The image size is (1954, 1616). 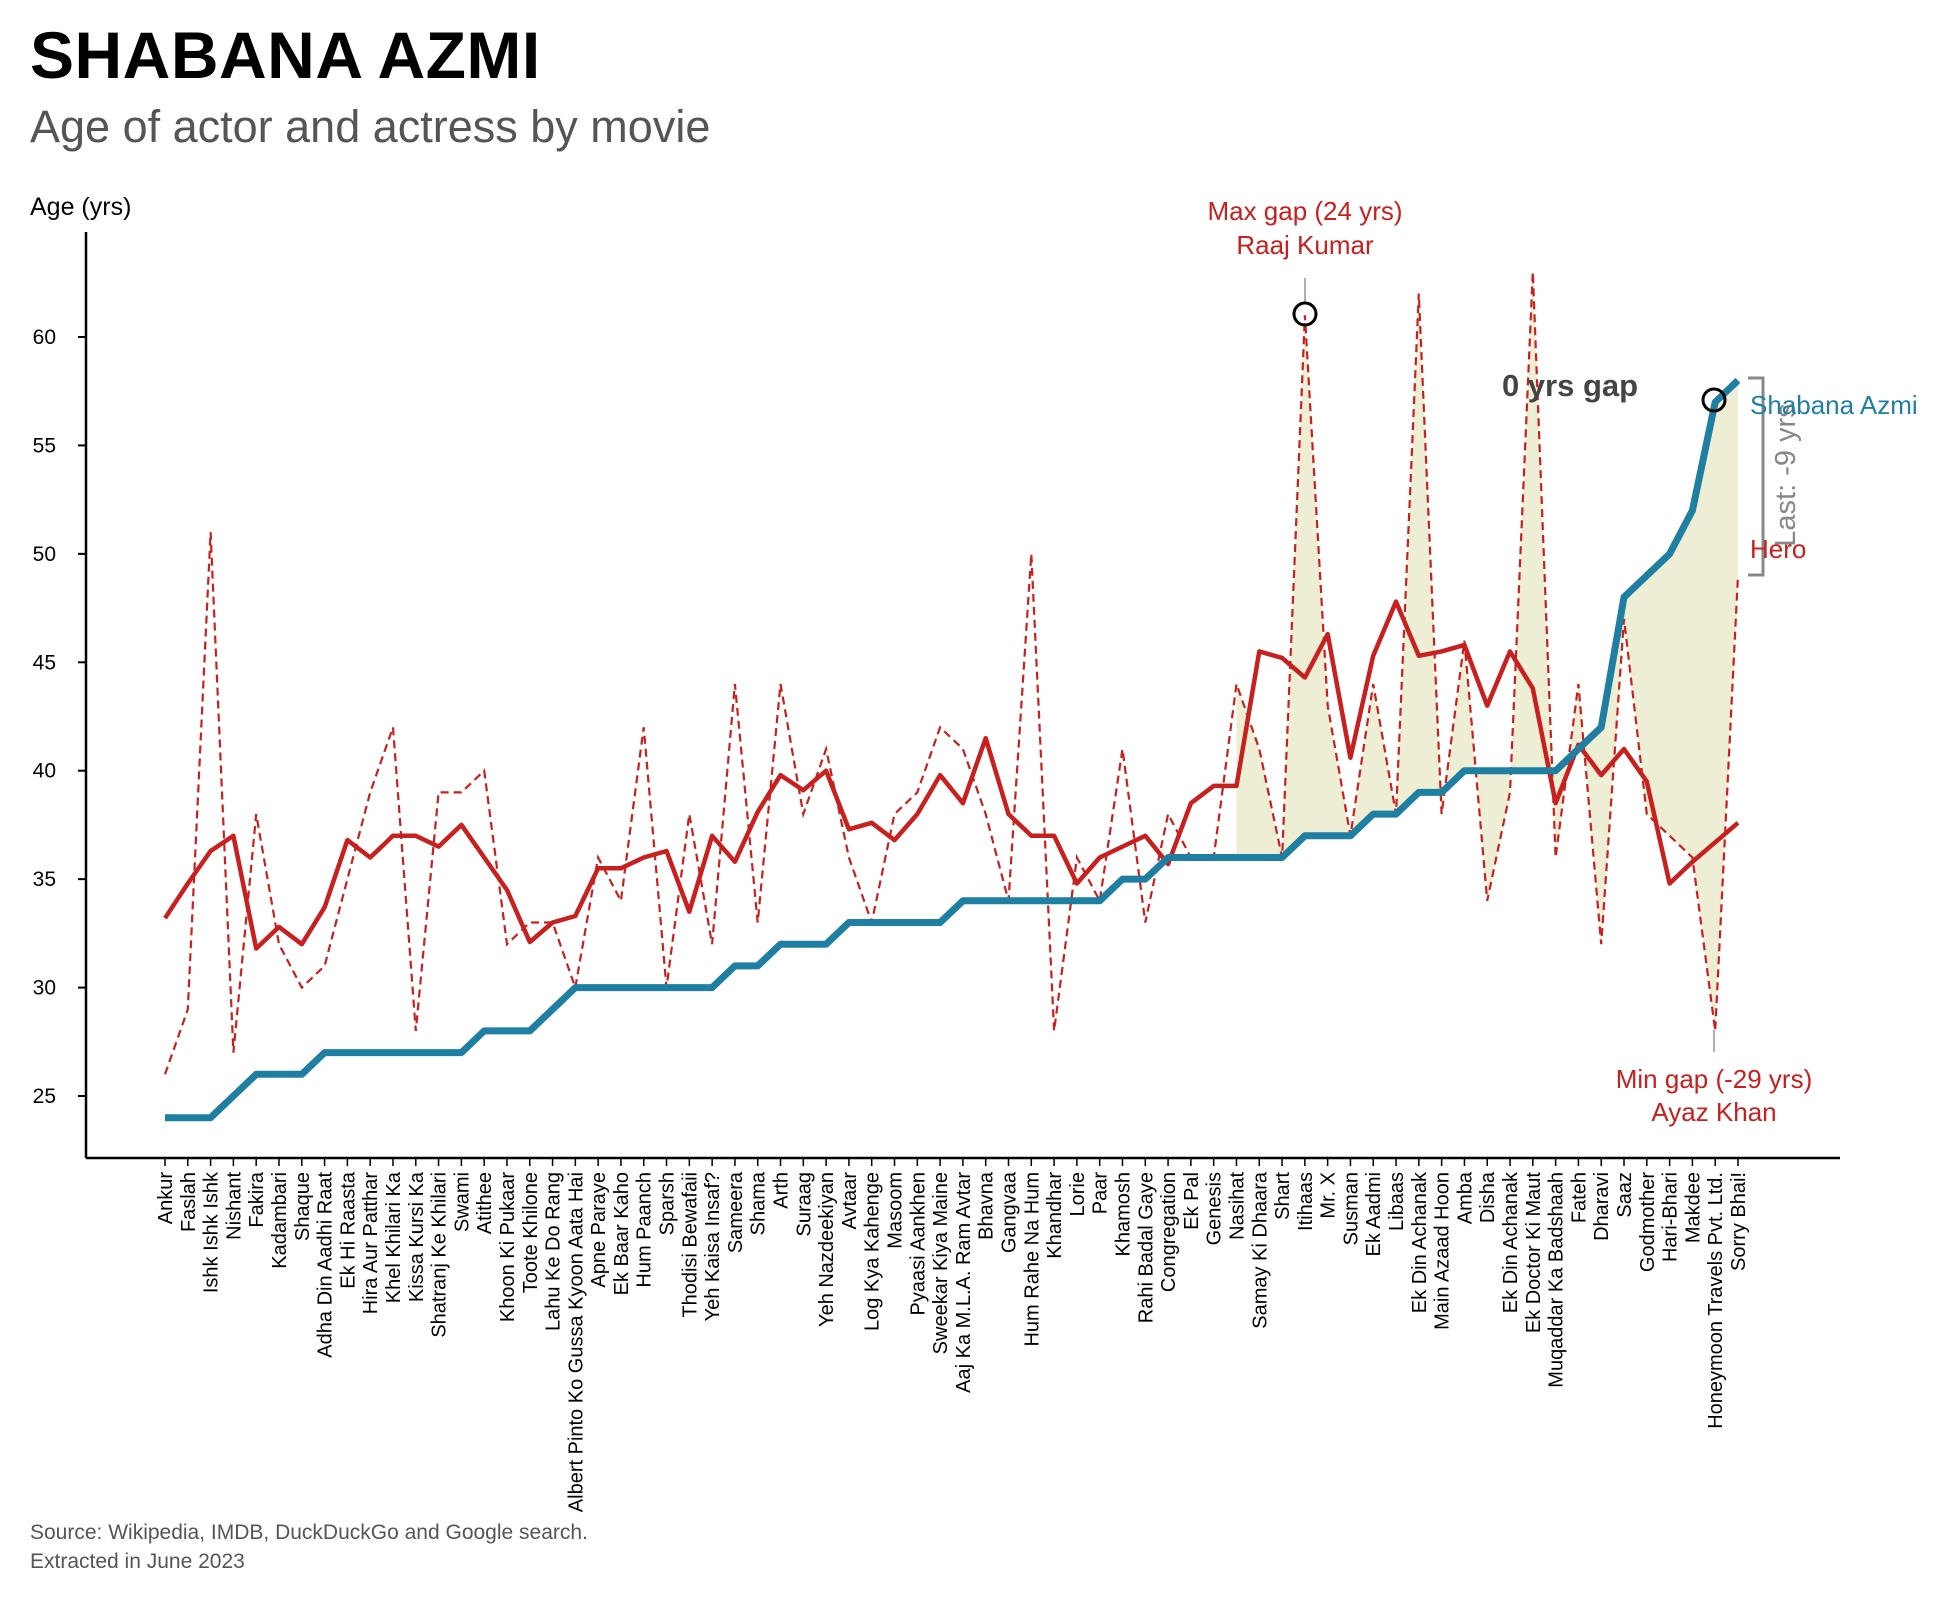 I want to click on page-title: SHABANA AZMI, so click(x=285, y=55).